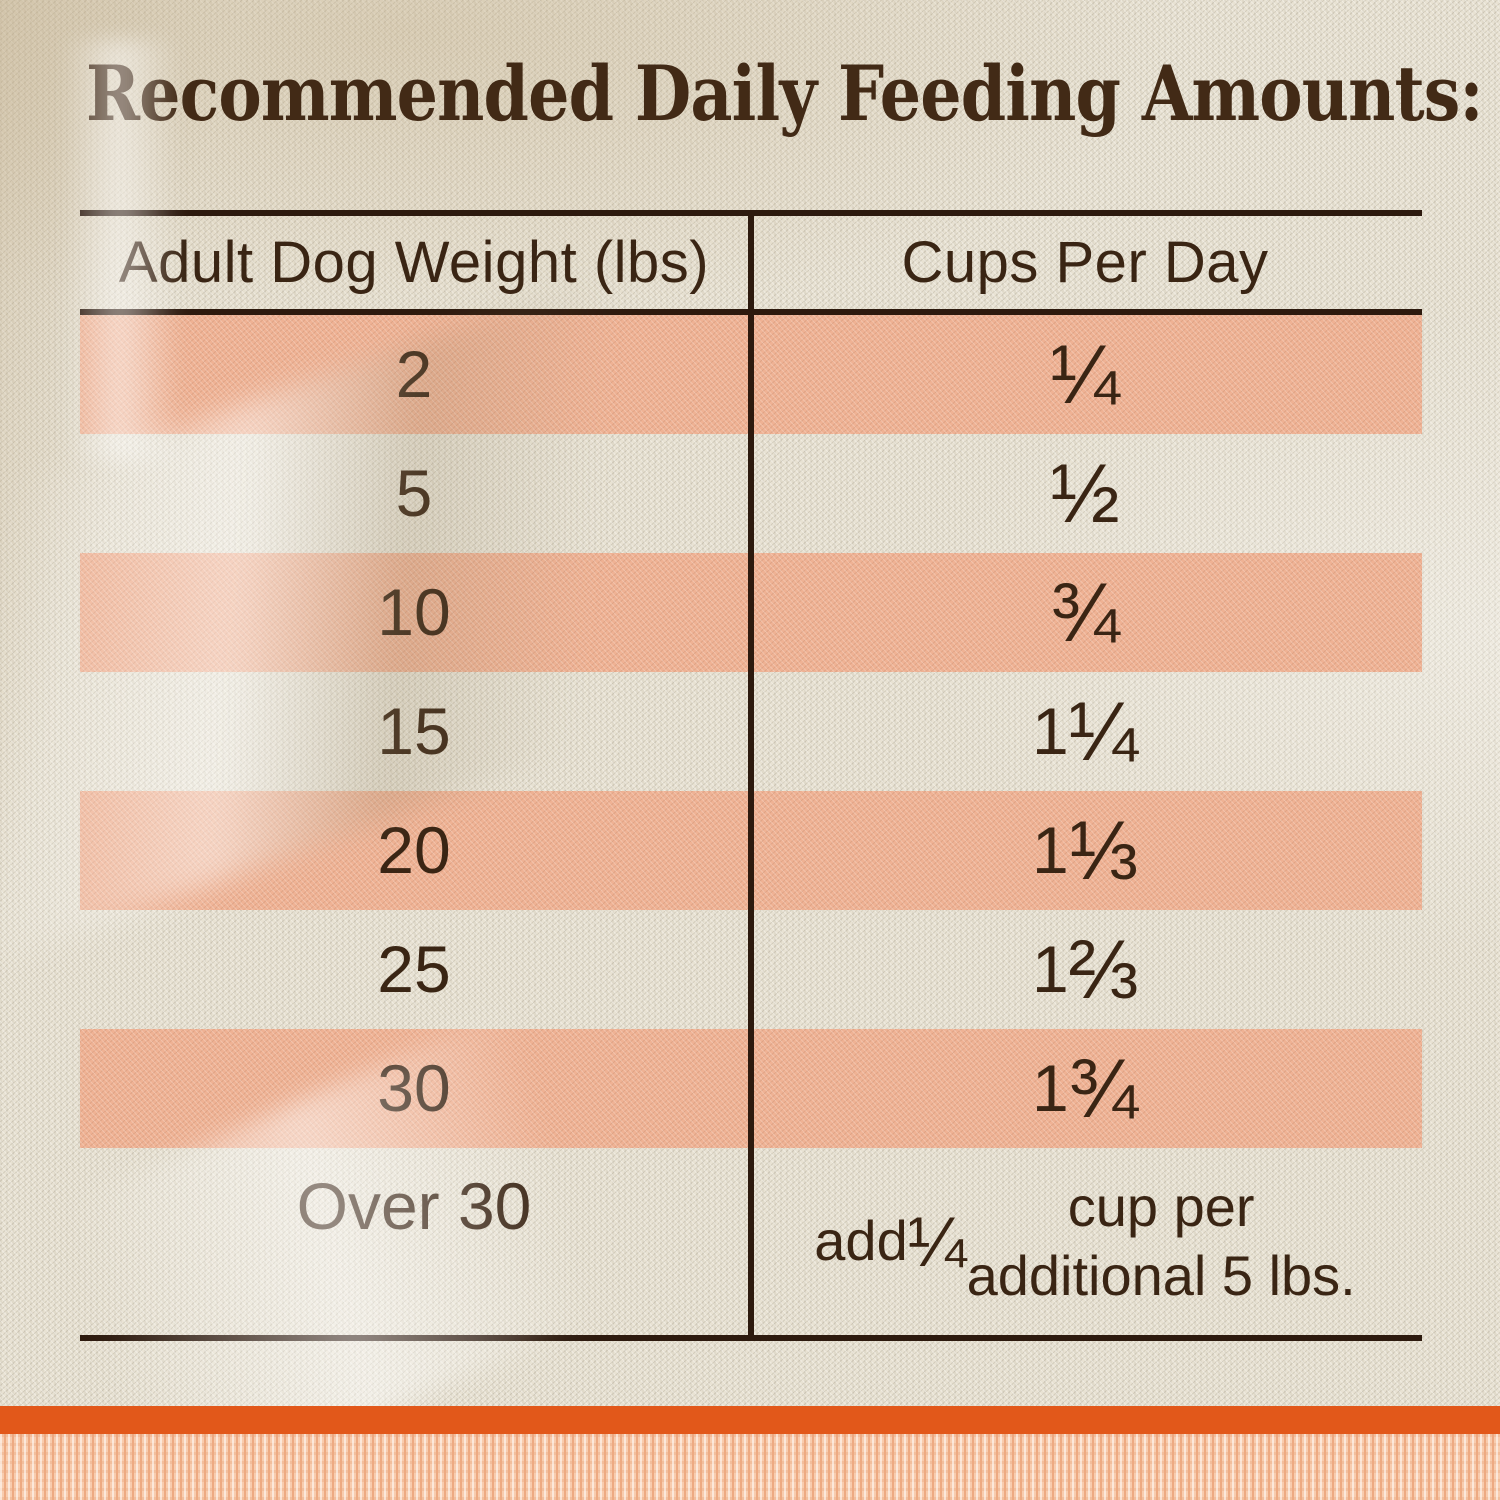 This screenshot has height=1500, width=1500. What do you see at coordinates (414, 492) in the screenshot?
I see `weight-cell: 5` at bounding box center [414, 492].